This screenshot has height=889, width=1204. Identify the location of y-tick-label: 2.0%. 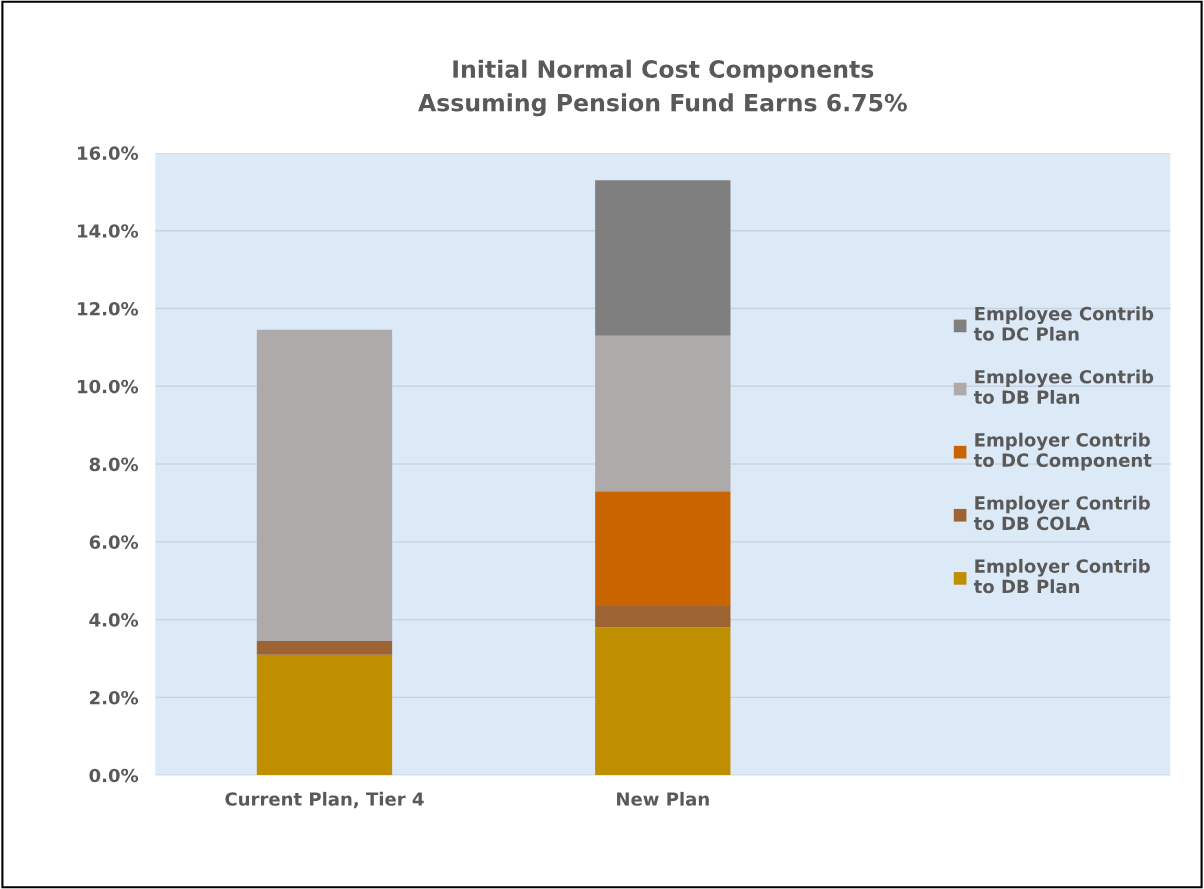
(114, 697).